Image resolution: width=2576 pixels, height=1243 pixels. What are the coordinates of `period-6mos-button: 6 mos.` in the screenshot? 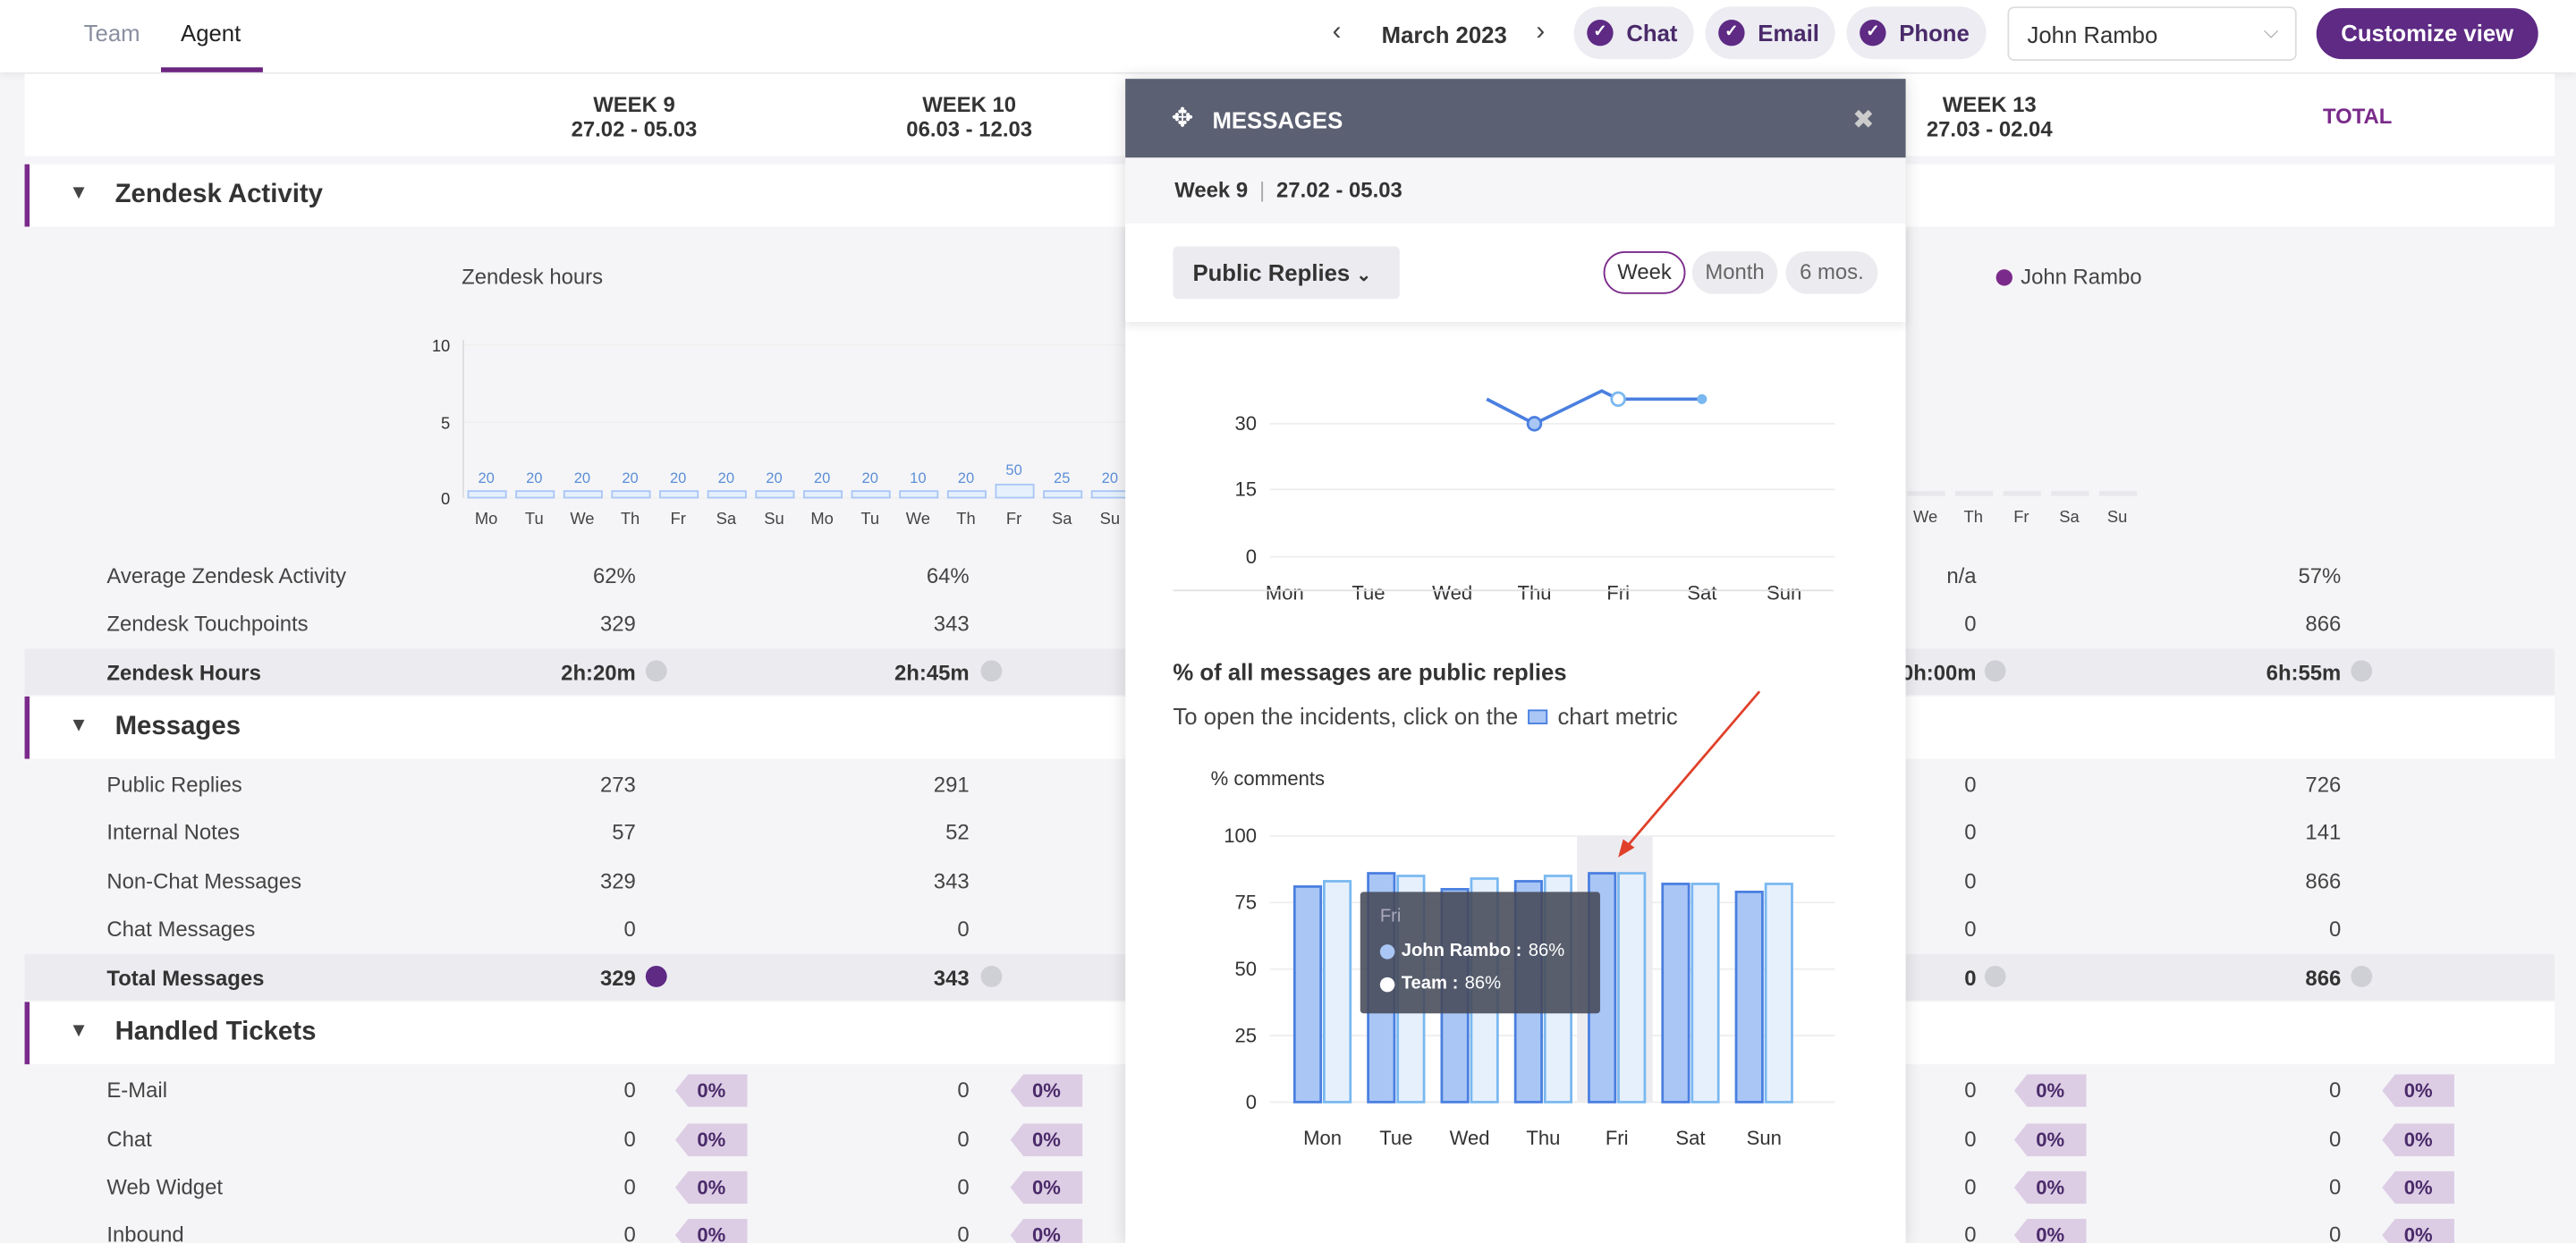 It's located at (1831, 272).